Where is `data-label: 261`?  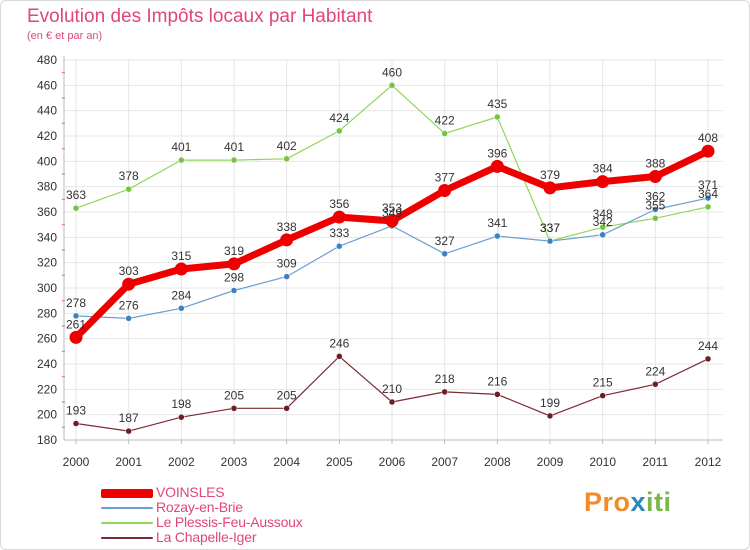 data-label: 261 is located at coordinates (76, 324).